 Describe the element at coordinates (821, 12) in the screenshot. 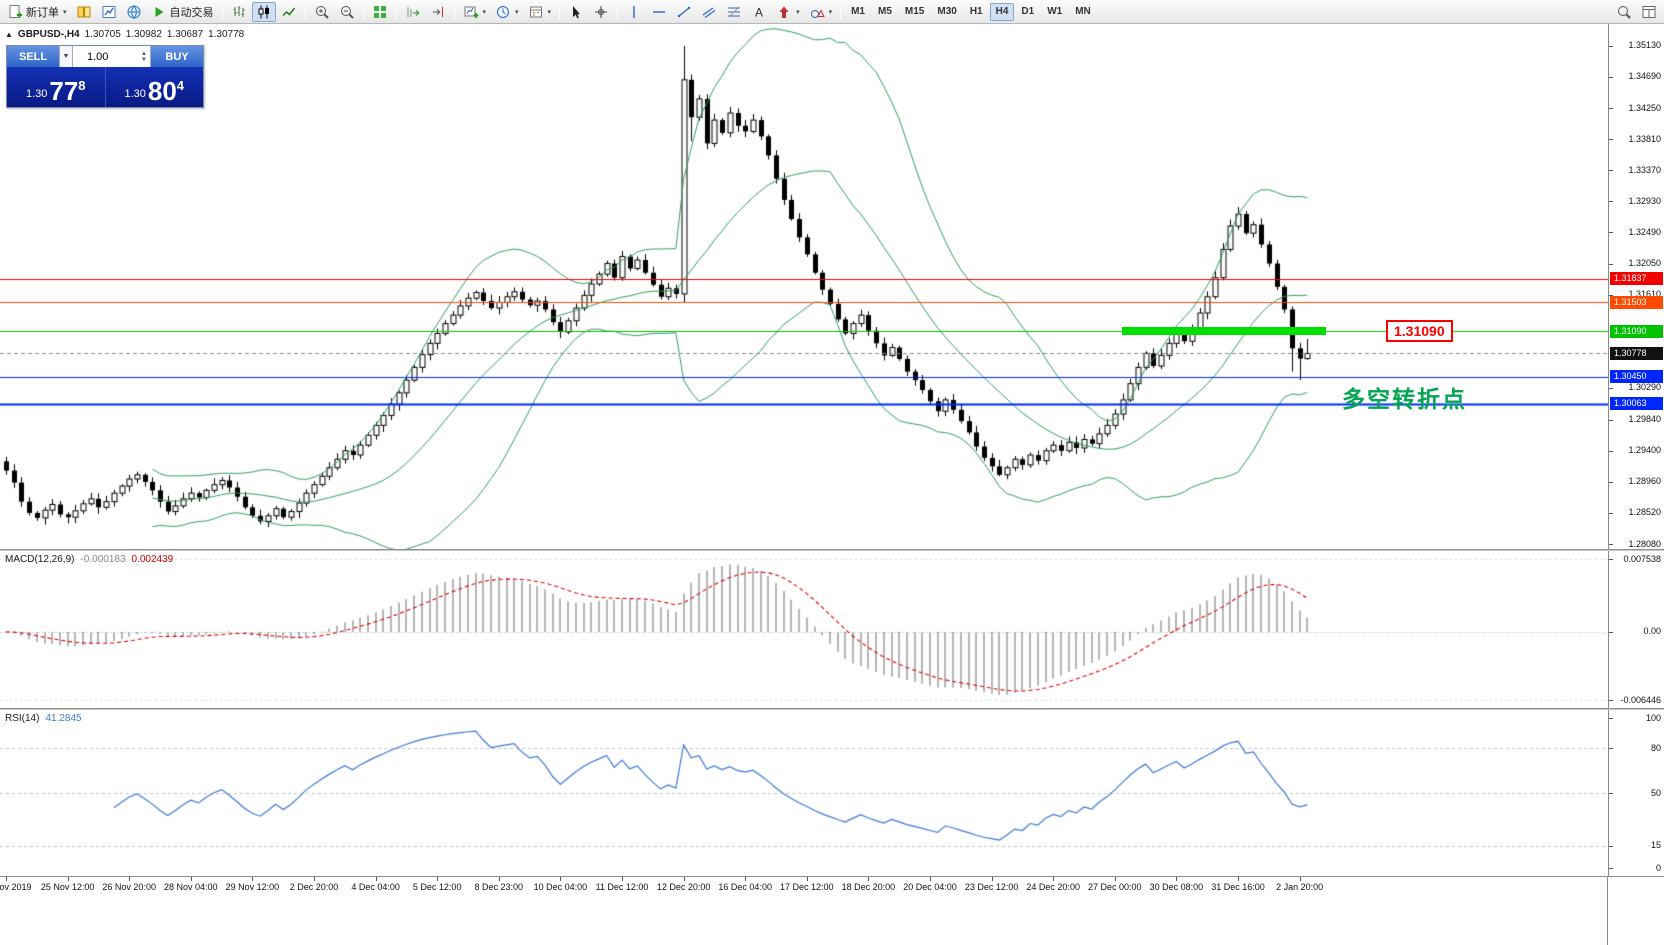

I see `shapes-button: ▾` at that location.